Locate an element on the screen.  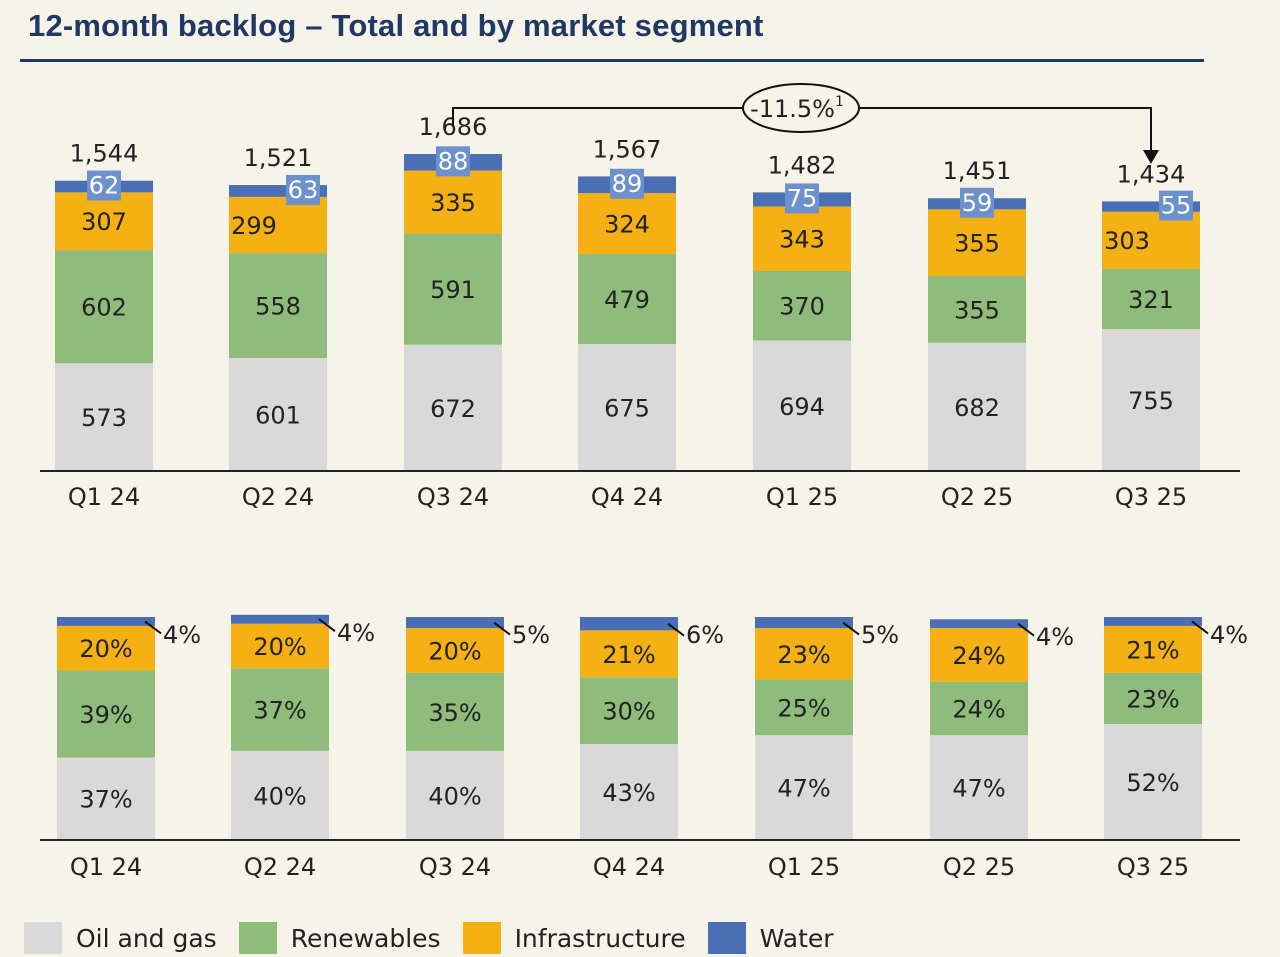
pct-label-infrastructure-1: 20% is located at coordinates (279, 647).